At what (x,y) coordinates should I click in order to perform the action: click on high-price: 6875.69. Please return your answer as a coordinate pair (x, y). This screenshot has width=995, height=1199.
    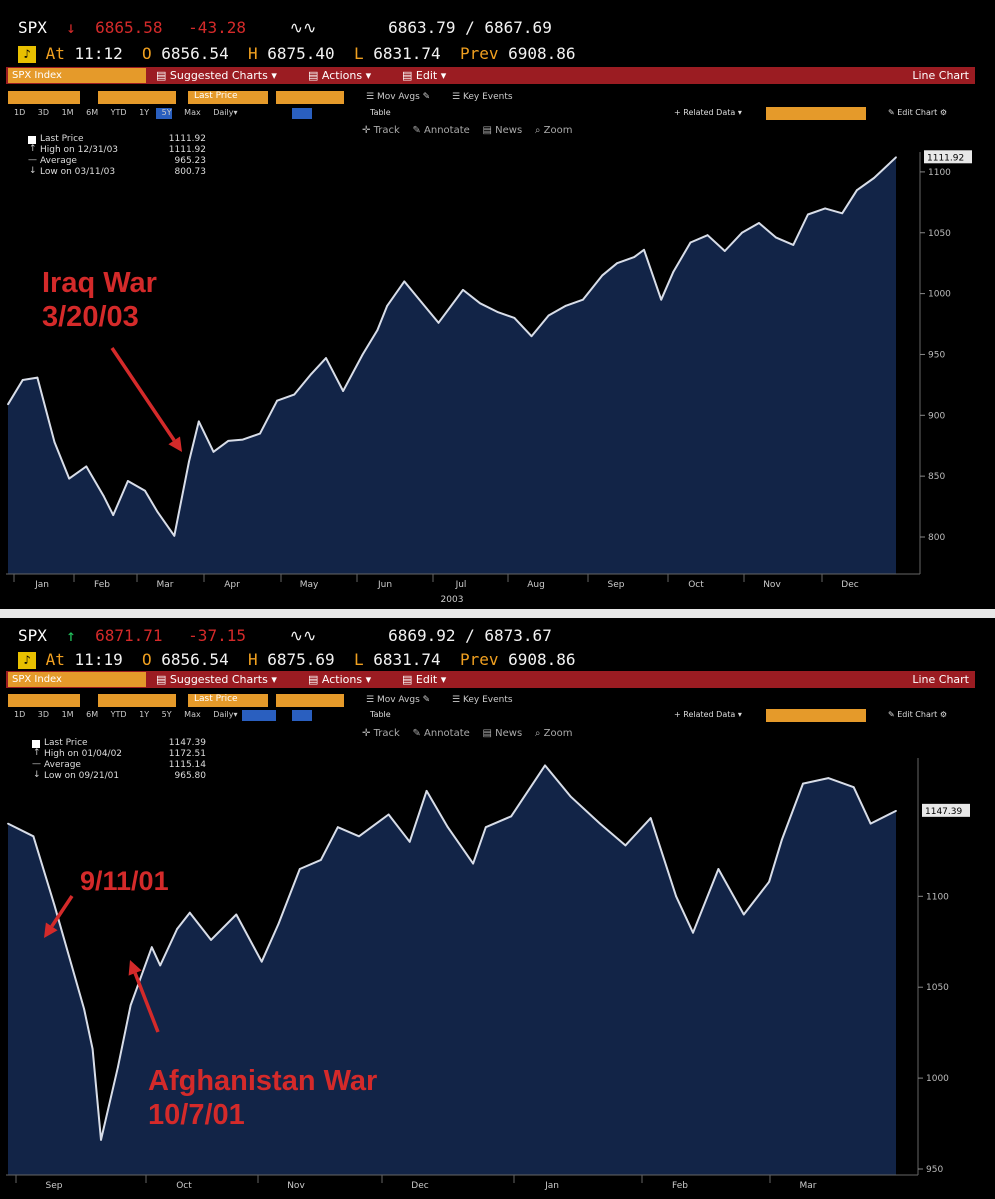
    Looking at the image, I should click on (301, 659).